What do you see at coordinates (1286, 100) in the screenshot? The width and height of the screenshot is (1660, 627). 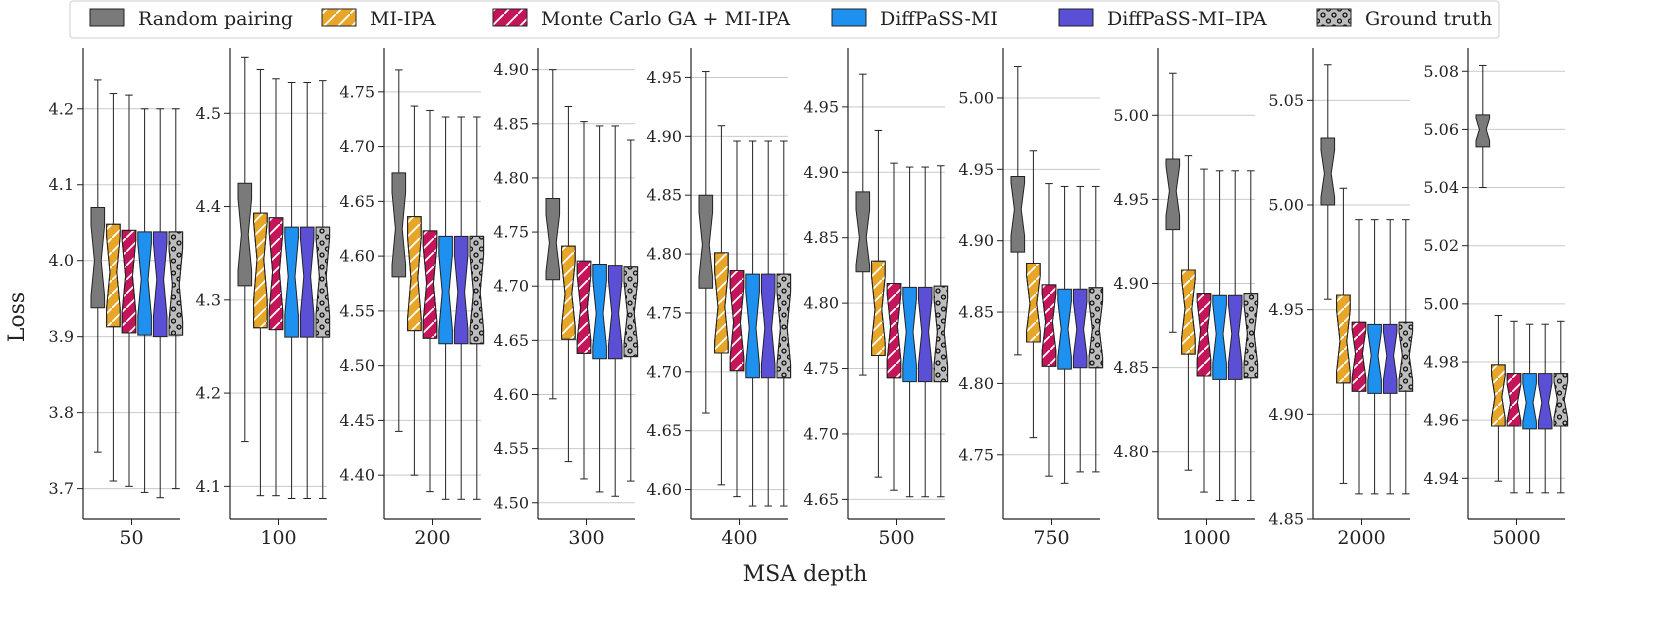 I see `y-tick-label: 5.05` at bounding box center [1286, 100].